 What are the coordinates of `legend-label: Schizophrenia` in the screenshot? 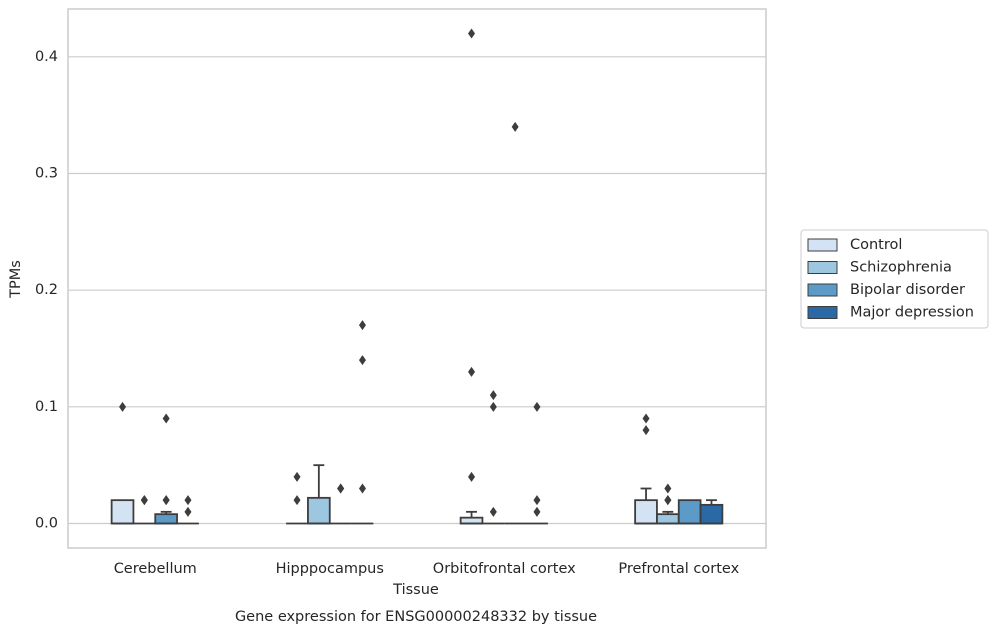 It's located at (901, 268).